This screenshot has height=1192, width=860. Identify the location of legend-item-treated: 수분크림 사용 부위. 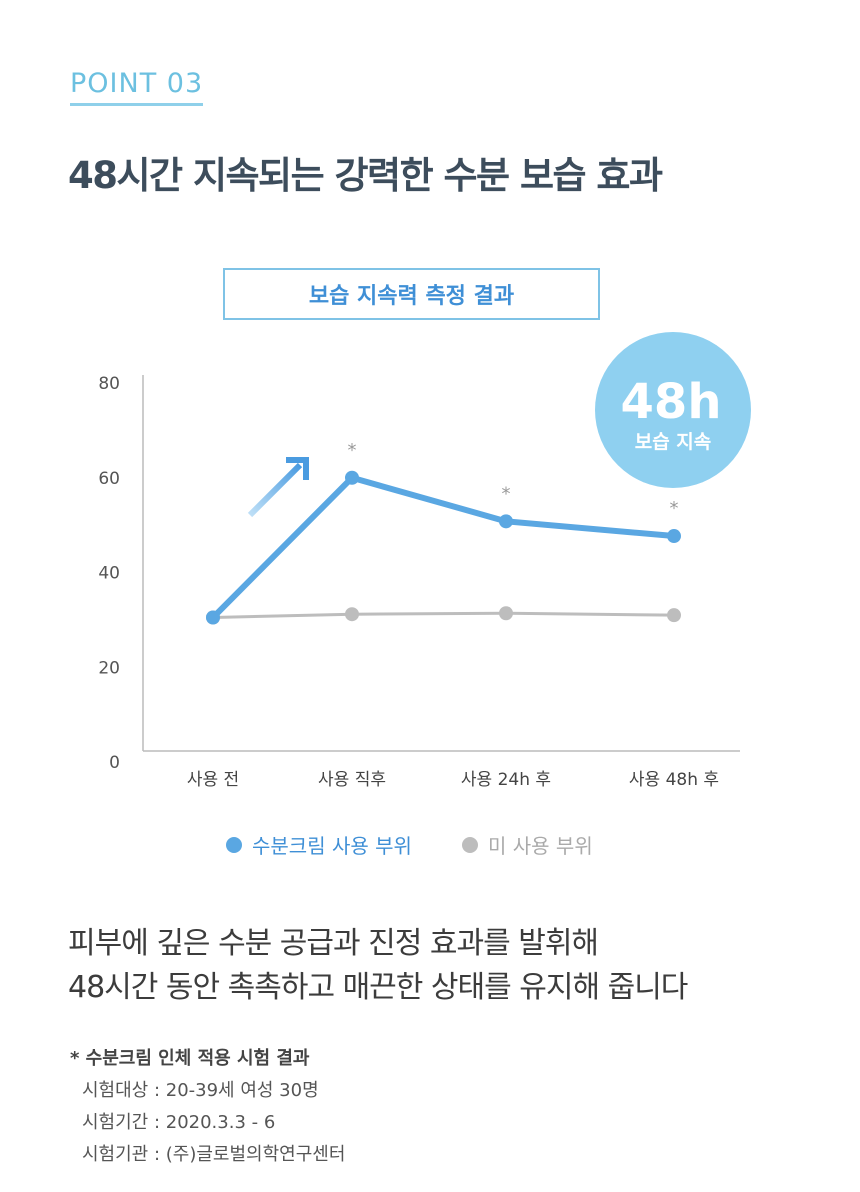
(319, 844).